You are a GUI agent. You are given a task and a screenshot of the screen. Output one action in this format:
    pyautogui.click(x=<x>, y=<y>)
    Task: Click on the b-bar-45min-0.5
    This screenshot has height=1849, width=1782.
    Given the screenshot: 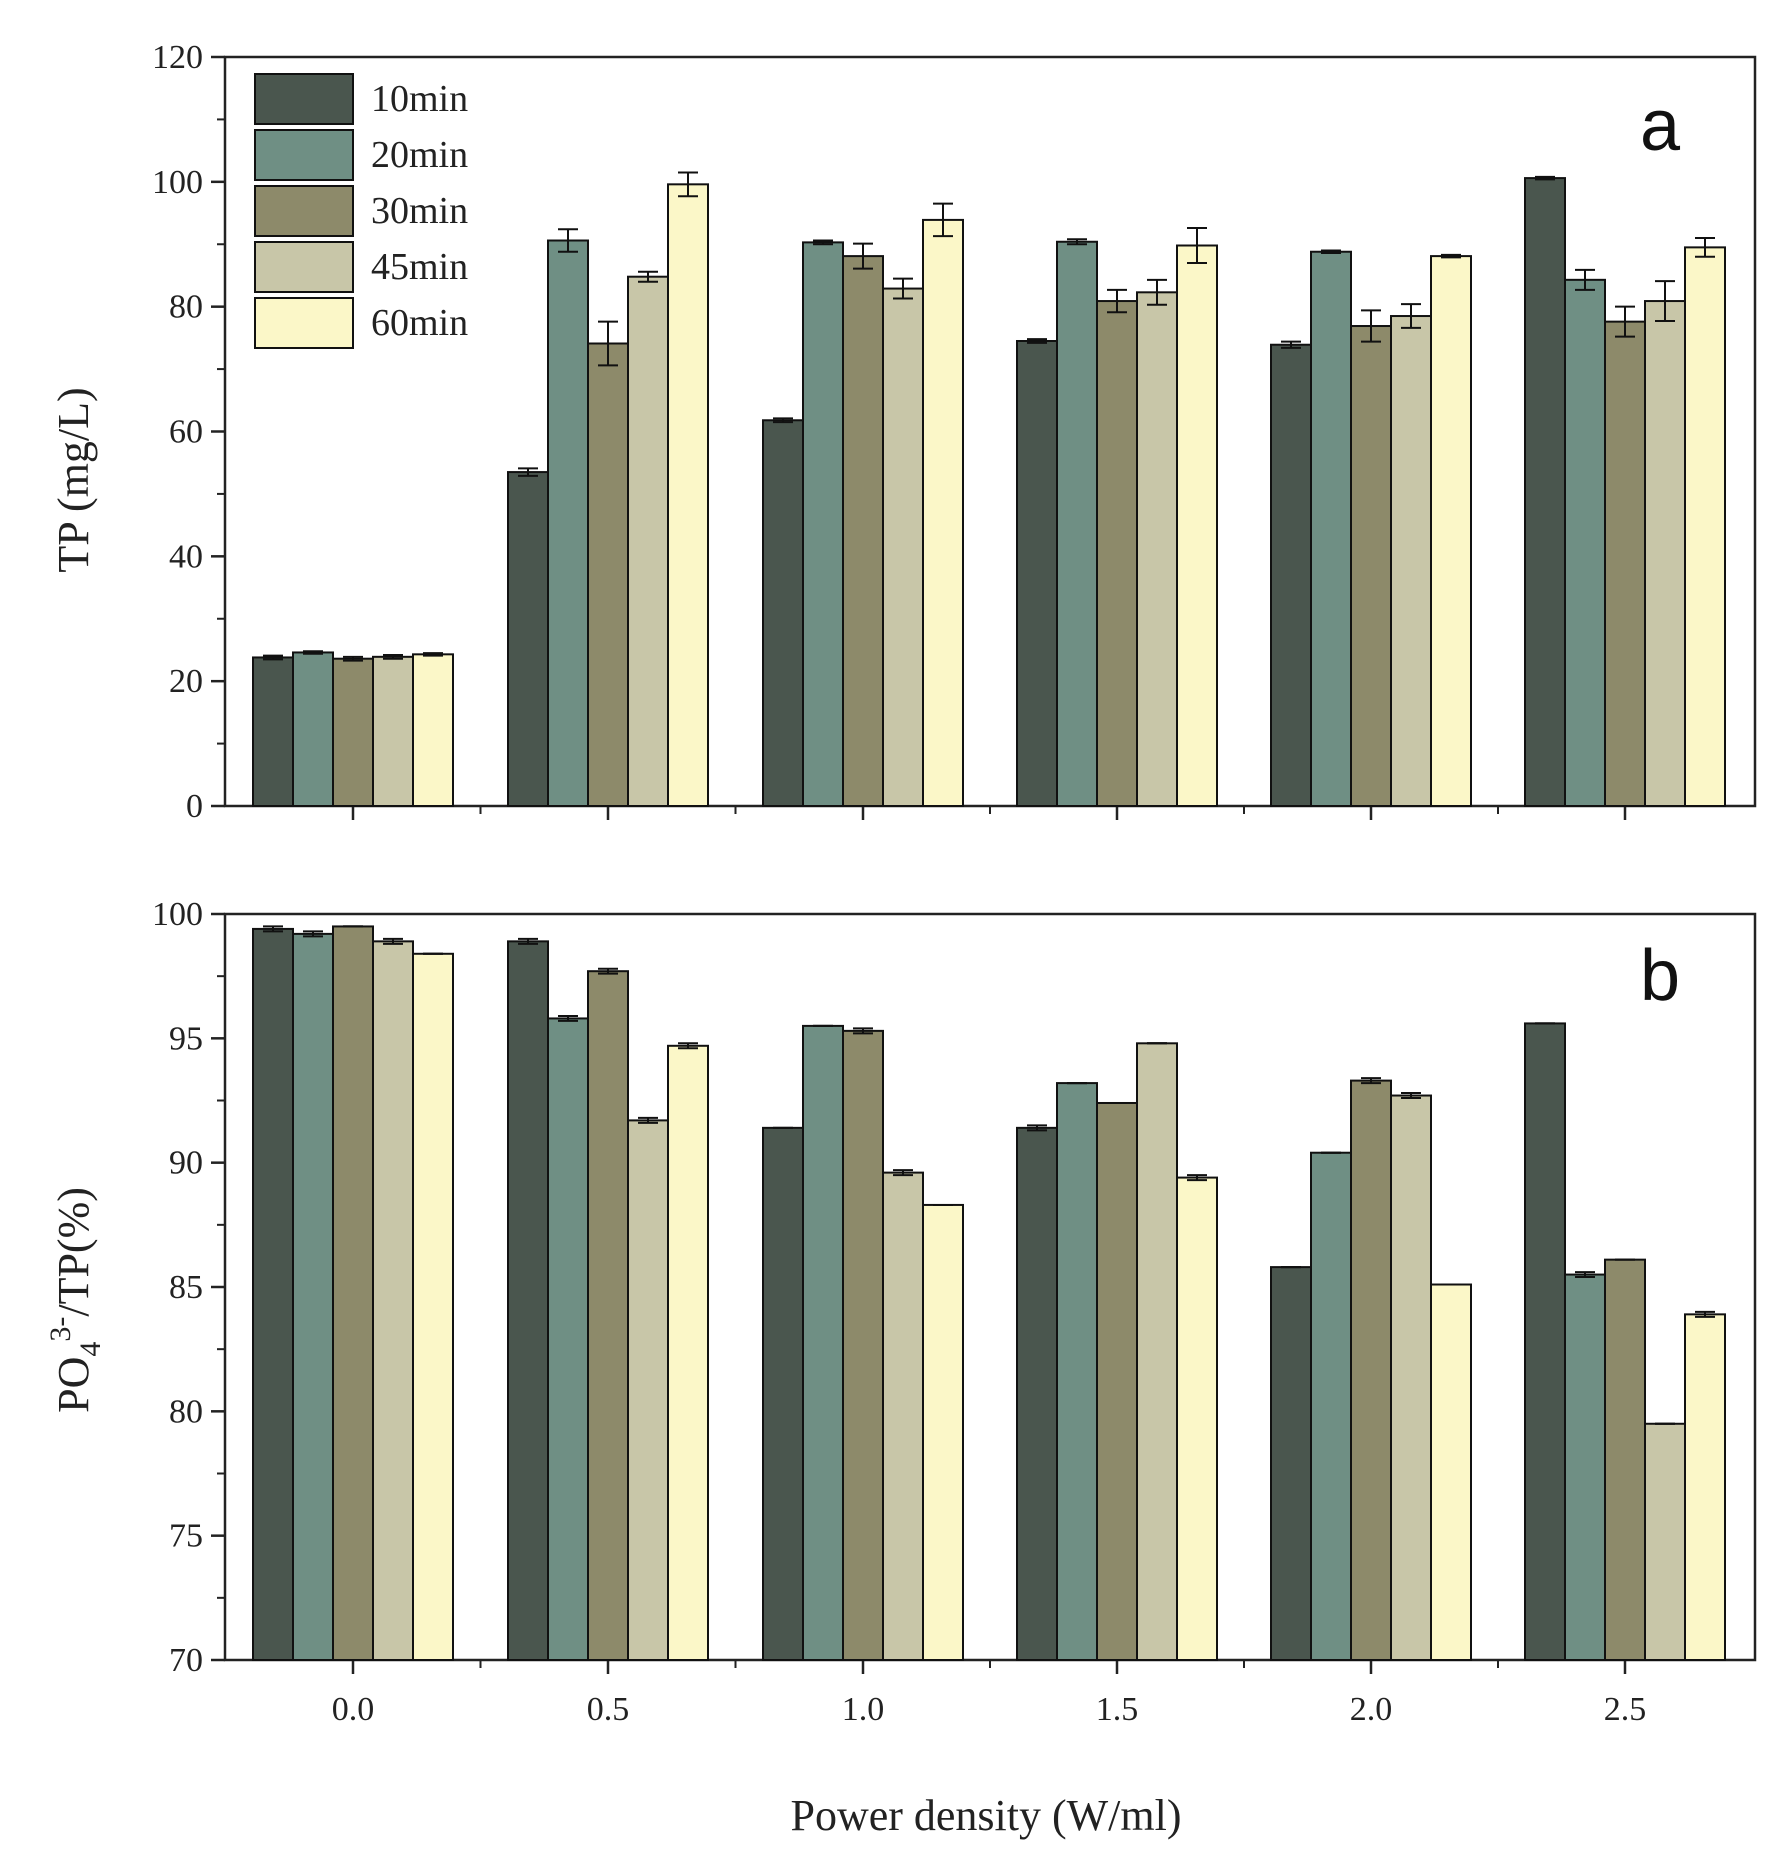 What is the action you would take?
    pyautogui.click(x=648, y=1390)
    